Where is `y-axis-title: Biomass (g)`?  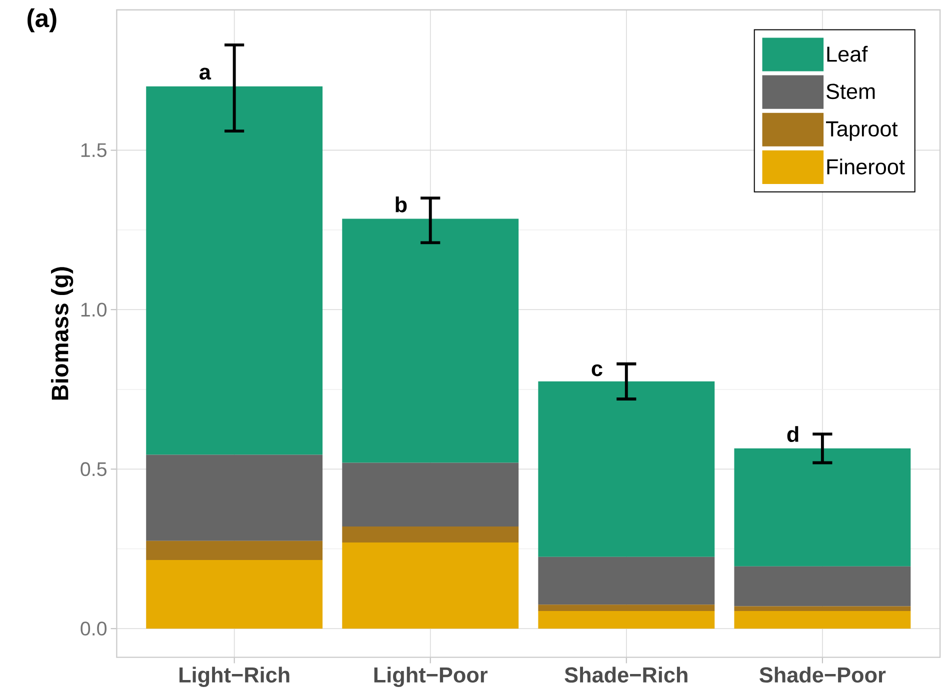
y-axis-title: Biomass (g) is located at coordinates (62, 333).